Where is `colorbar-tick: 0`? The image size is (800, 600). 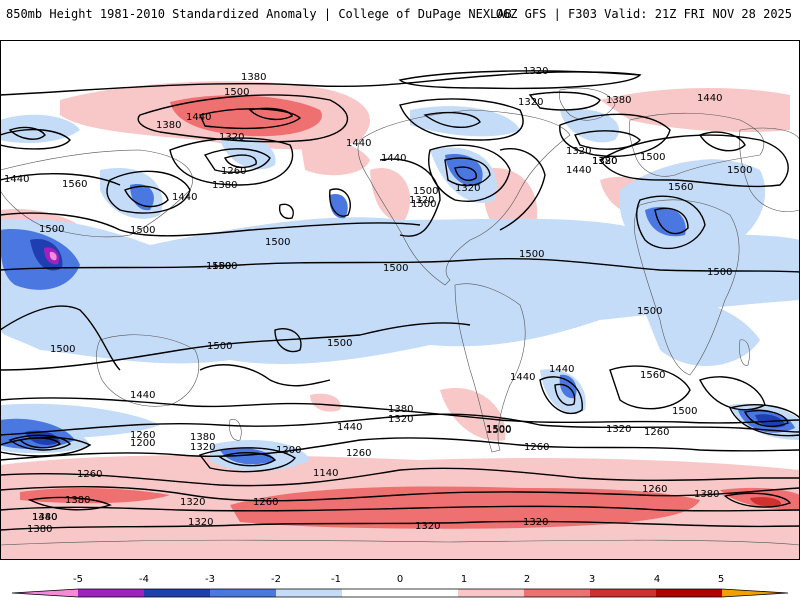 colorbar-tick: 0 is located at coordinates (400, 579).